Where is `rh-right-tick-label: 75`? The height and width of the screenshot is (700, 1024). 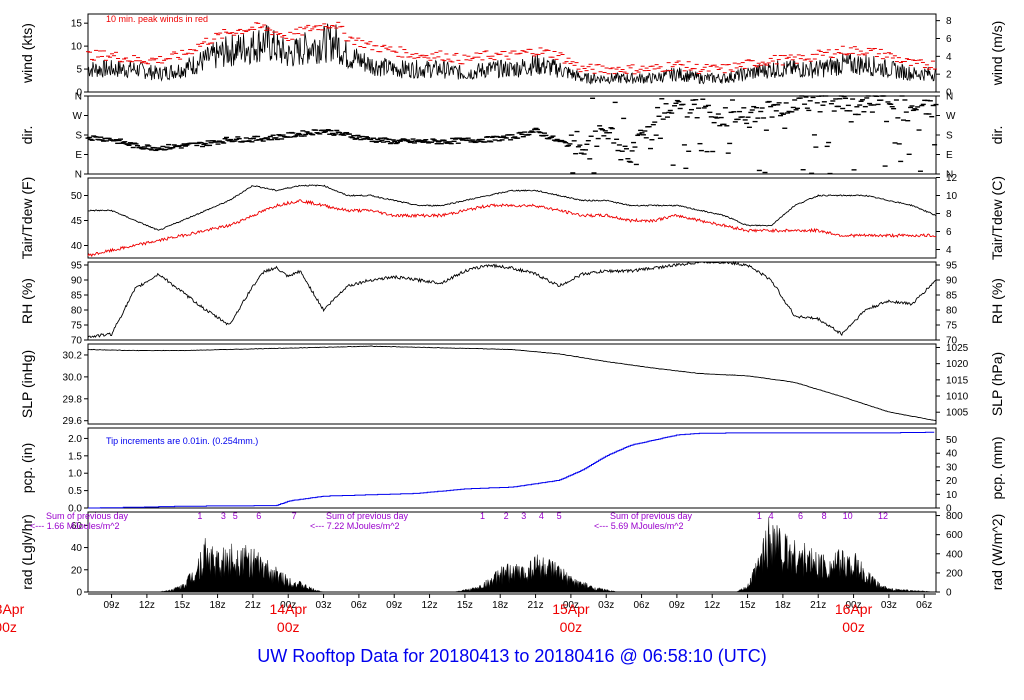
rh-right-tick-label: 75 is located at coordinates (952, 326).